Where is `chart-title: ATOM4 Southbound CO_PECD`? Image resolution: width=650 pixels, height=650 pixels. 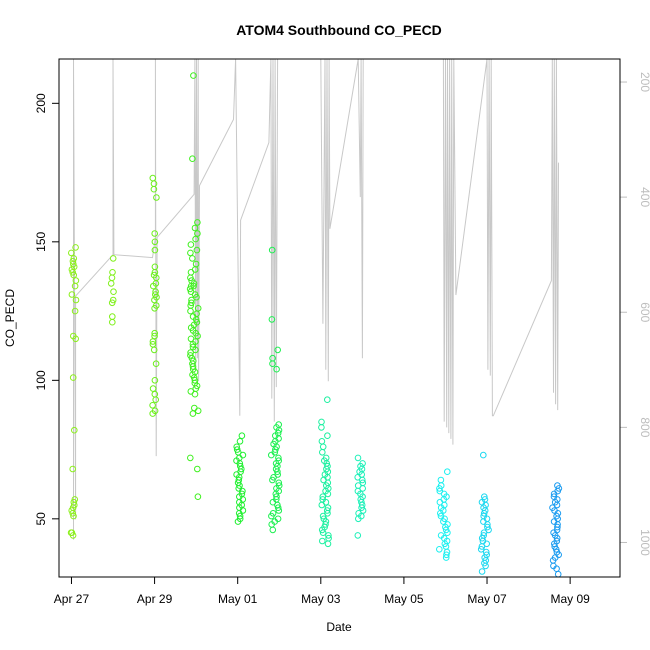
chart-title: ATOM4 Southbound CO_PECD is located at coordinates (339, 30).